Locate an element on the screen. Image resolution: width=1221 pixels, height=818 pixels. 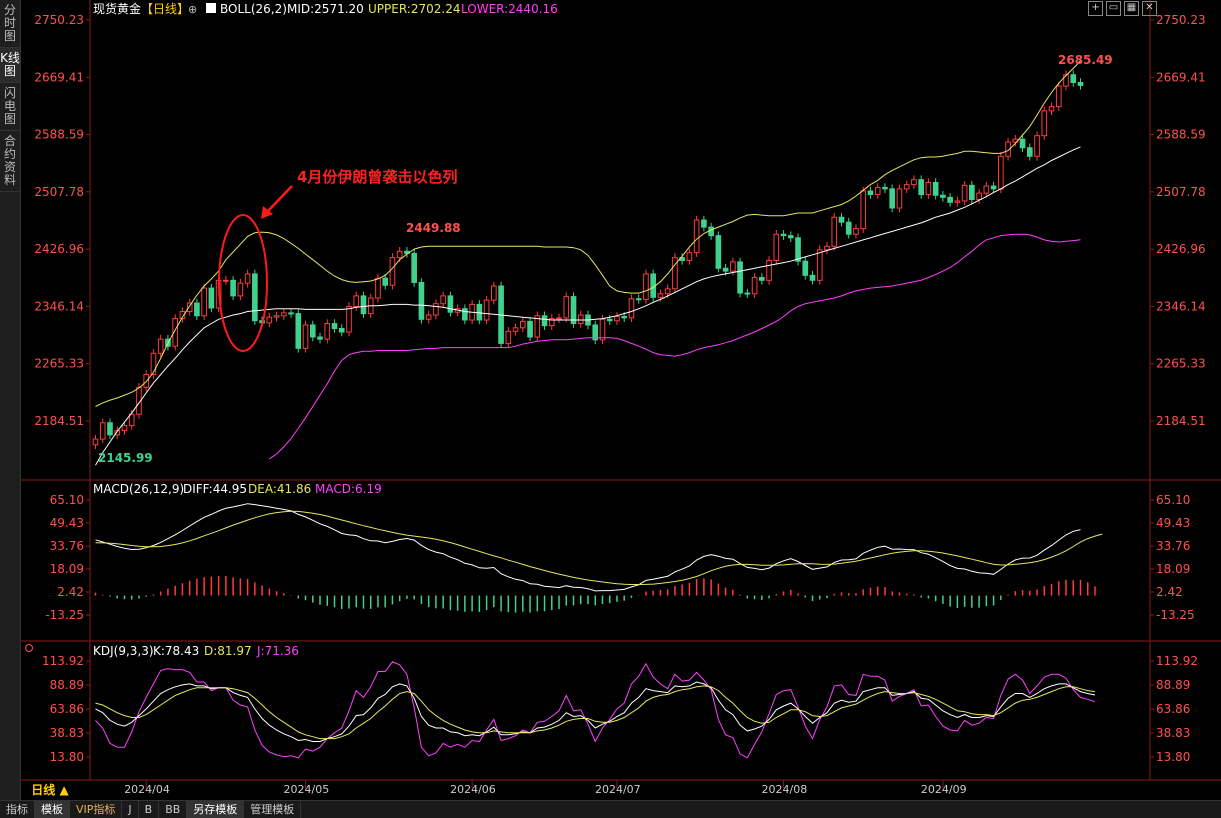
macd-diff-line is located at coordinates (588, 547).